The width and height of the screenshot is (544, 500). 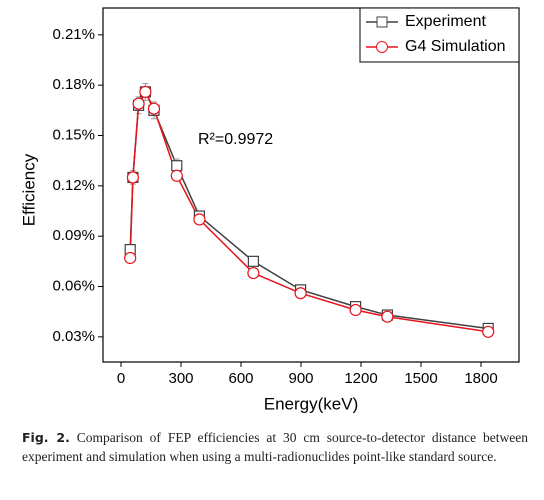 I want to click on x-tick-label: 600, so click(x=240, y=378).